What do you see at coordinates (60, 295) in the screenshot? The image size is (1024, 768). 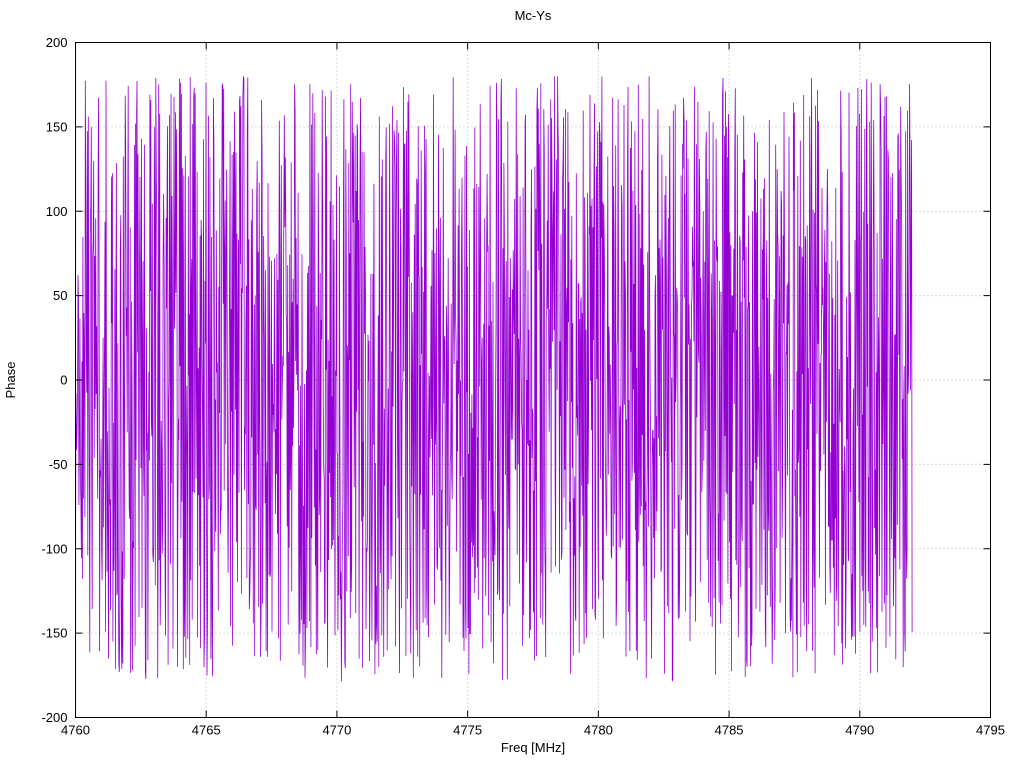 I see `y-tick-label: 50` at bounding box center [60, 295].